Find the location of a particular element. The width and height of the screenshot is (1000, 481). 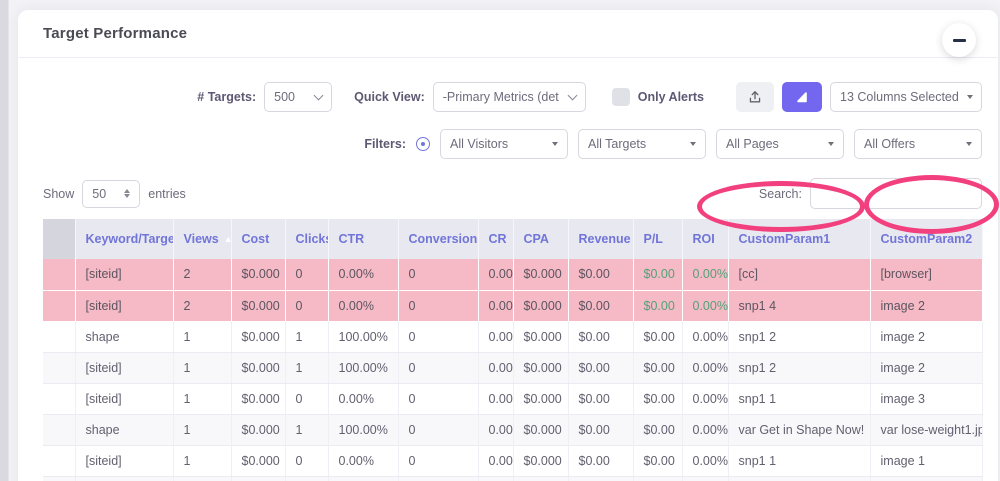

table-cell: [fit] is located at coordinates (124, 478).